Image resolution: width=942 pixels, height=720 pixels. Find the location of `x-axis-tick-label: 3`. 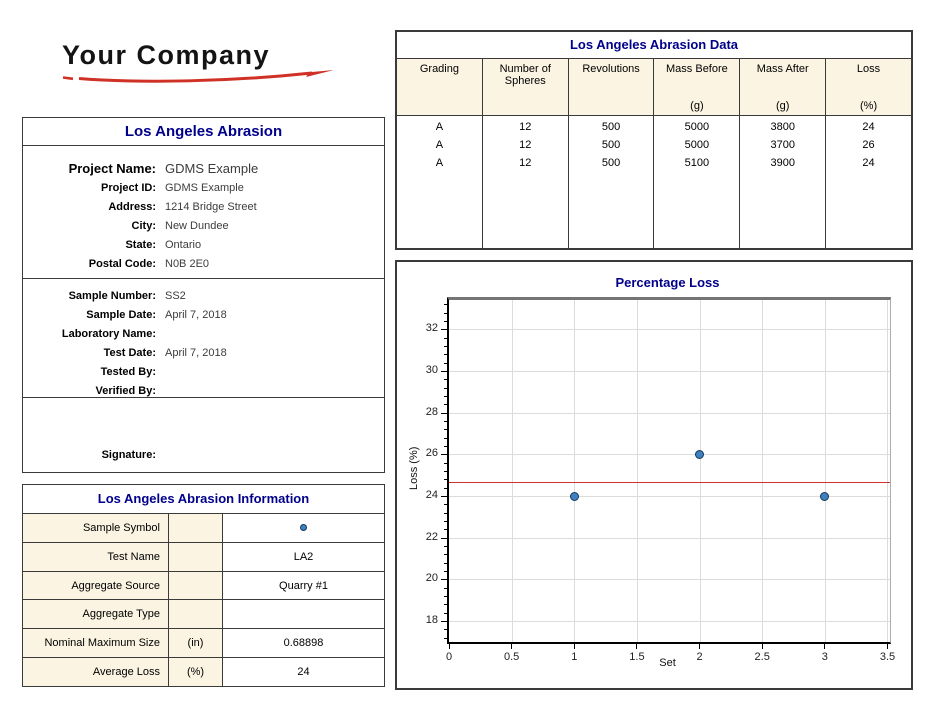

x-axis-tick-label: 3 is located at coordinates (824, 657).